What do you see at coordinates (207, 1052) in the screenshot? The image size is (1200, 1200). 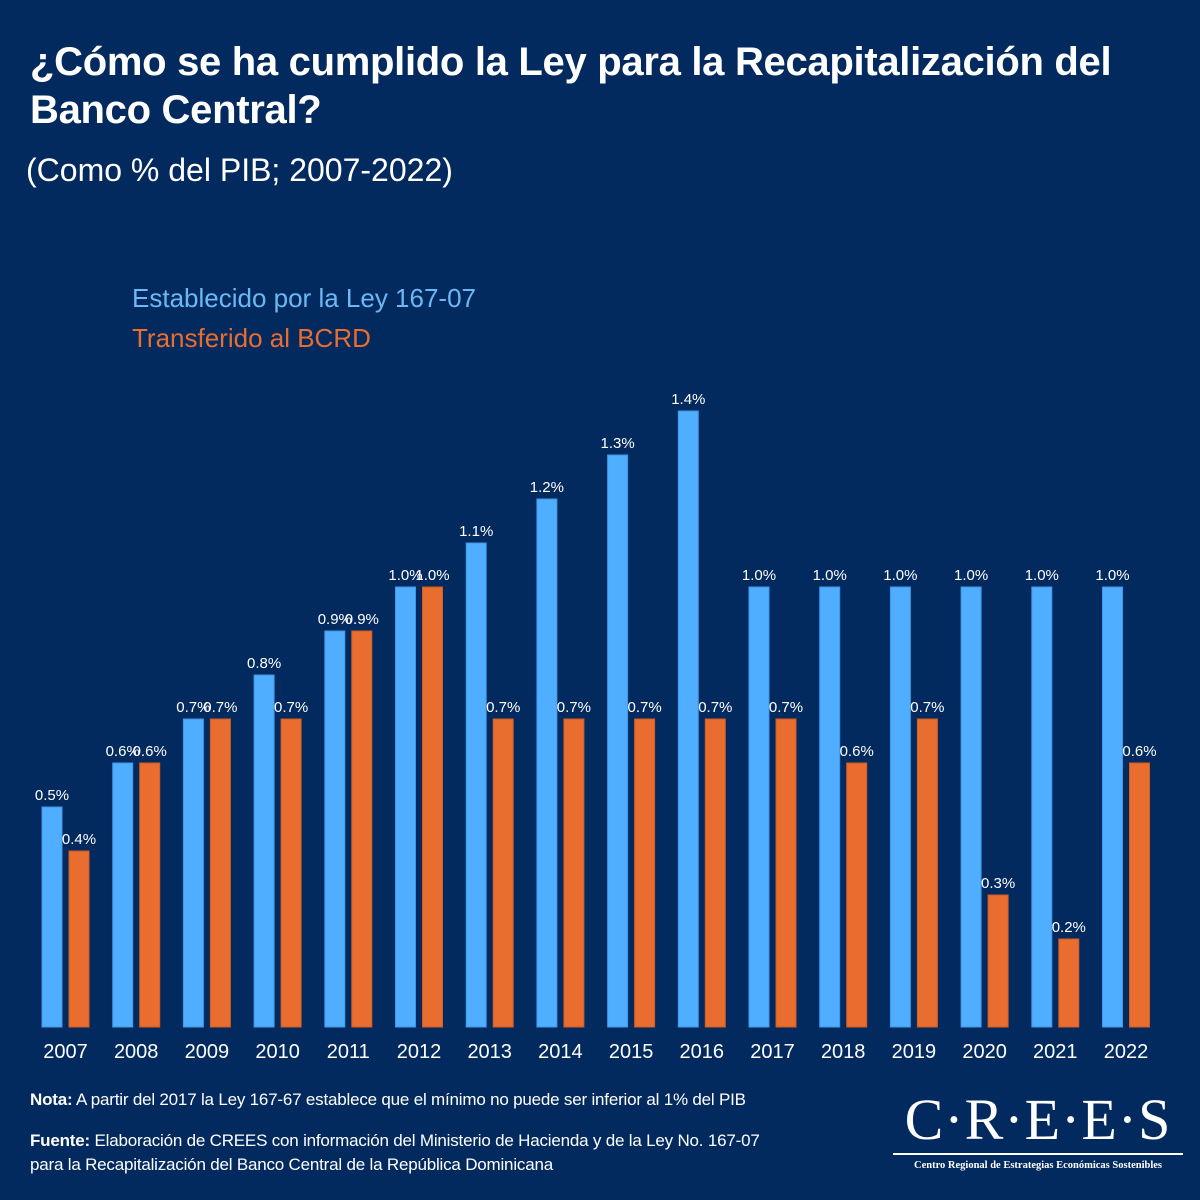 I see `x-tick-label-2009: 2009` at bounding box center [207, 1052].